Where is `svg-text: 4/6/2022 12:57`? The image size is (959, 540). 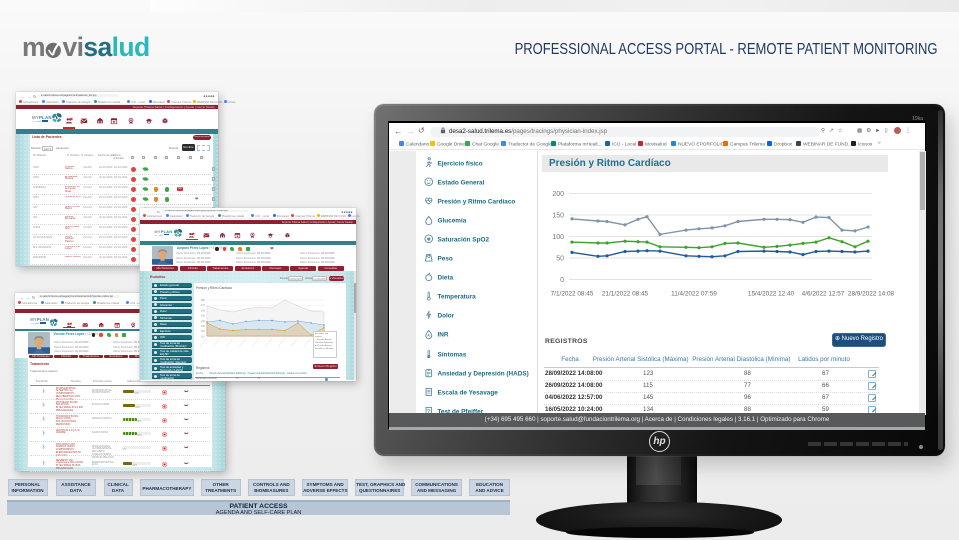 svg-text: 4/6/2022 12:57 is located at coordinates (823, 294).